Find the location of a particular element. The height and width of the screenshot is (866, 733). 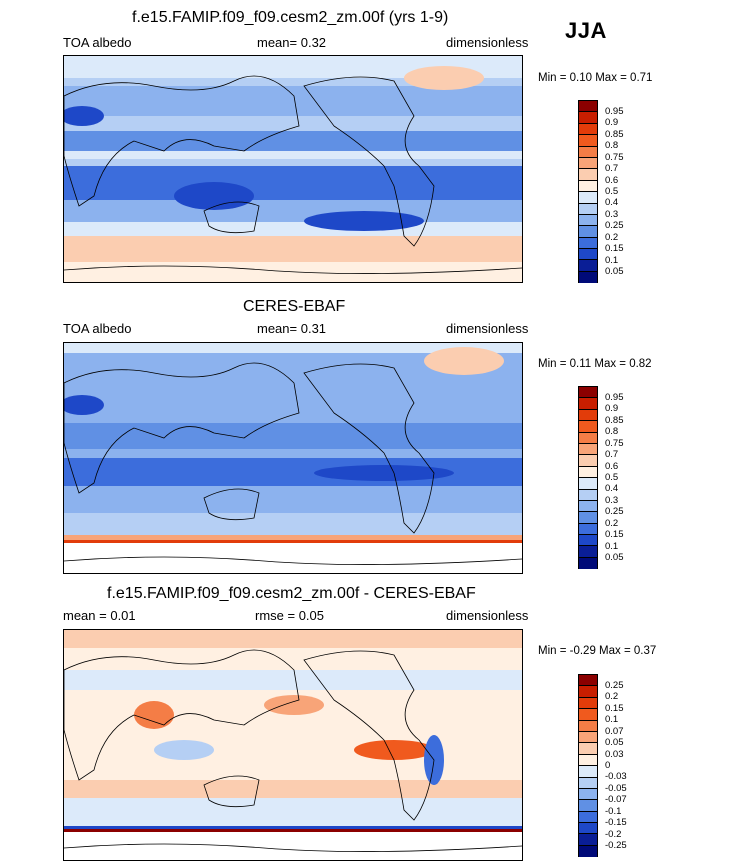

midlat-band is located at coordinates (293, 680).